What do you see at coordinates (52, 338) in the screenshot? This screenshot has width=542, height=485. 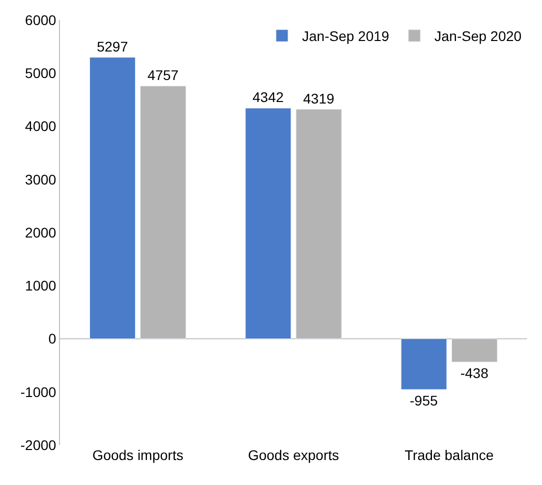 I see `y-tick-label: 0` at bounding box center [52, 338].